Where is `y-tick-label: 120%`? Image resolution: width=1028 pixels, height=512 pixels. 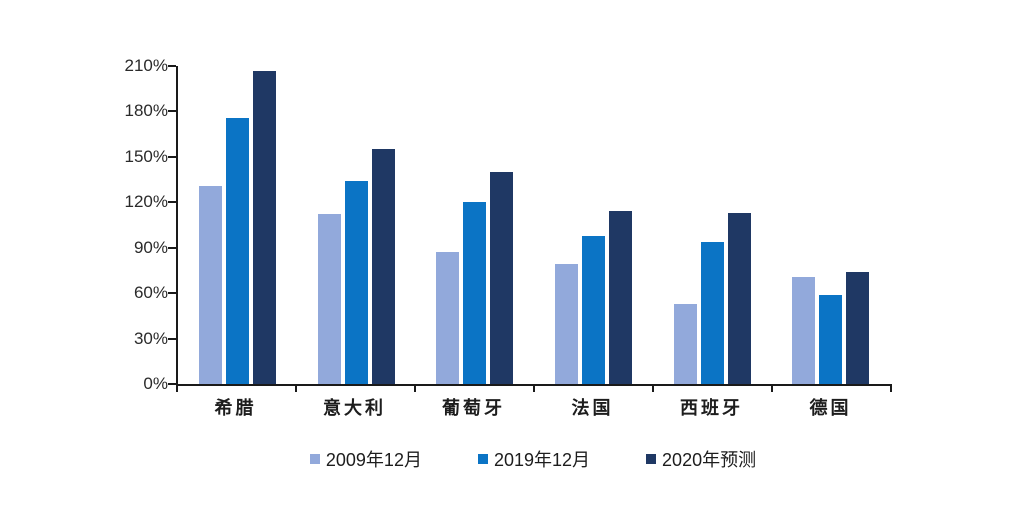
y-tick-label: 120% is located at coordinates (146, 202).